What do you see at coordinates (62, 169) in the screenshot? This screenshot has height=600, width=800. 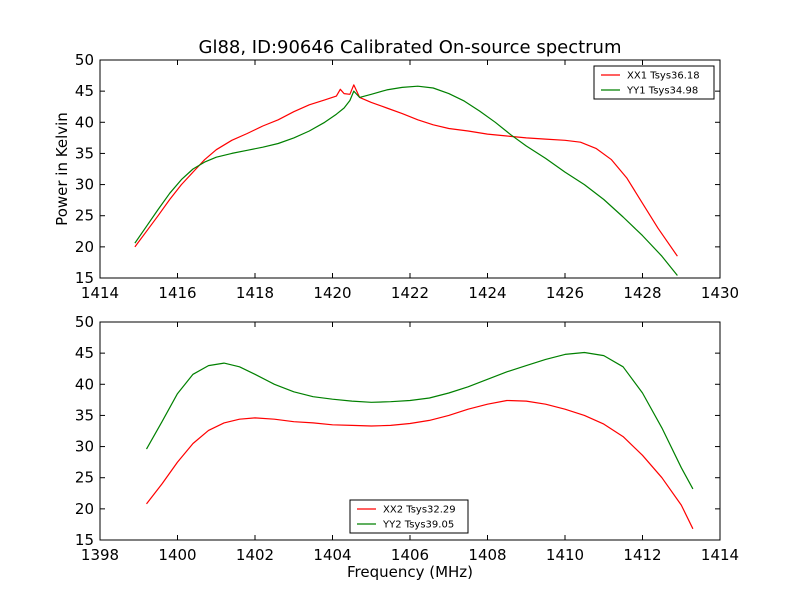 I see `y-axis-label: Power in Kelvin` at bounding box center [62, 169].